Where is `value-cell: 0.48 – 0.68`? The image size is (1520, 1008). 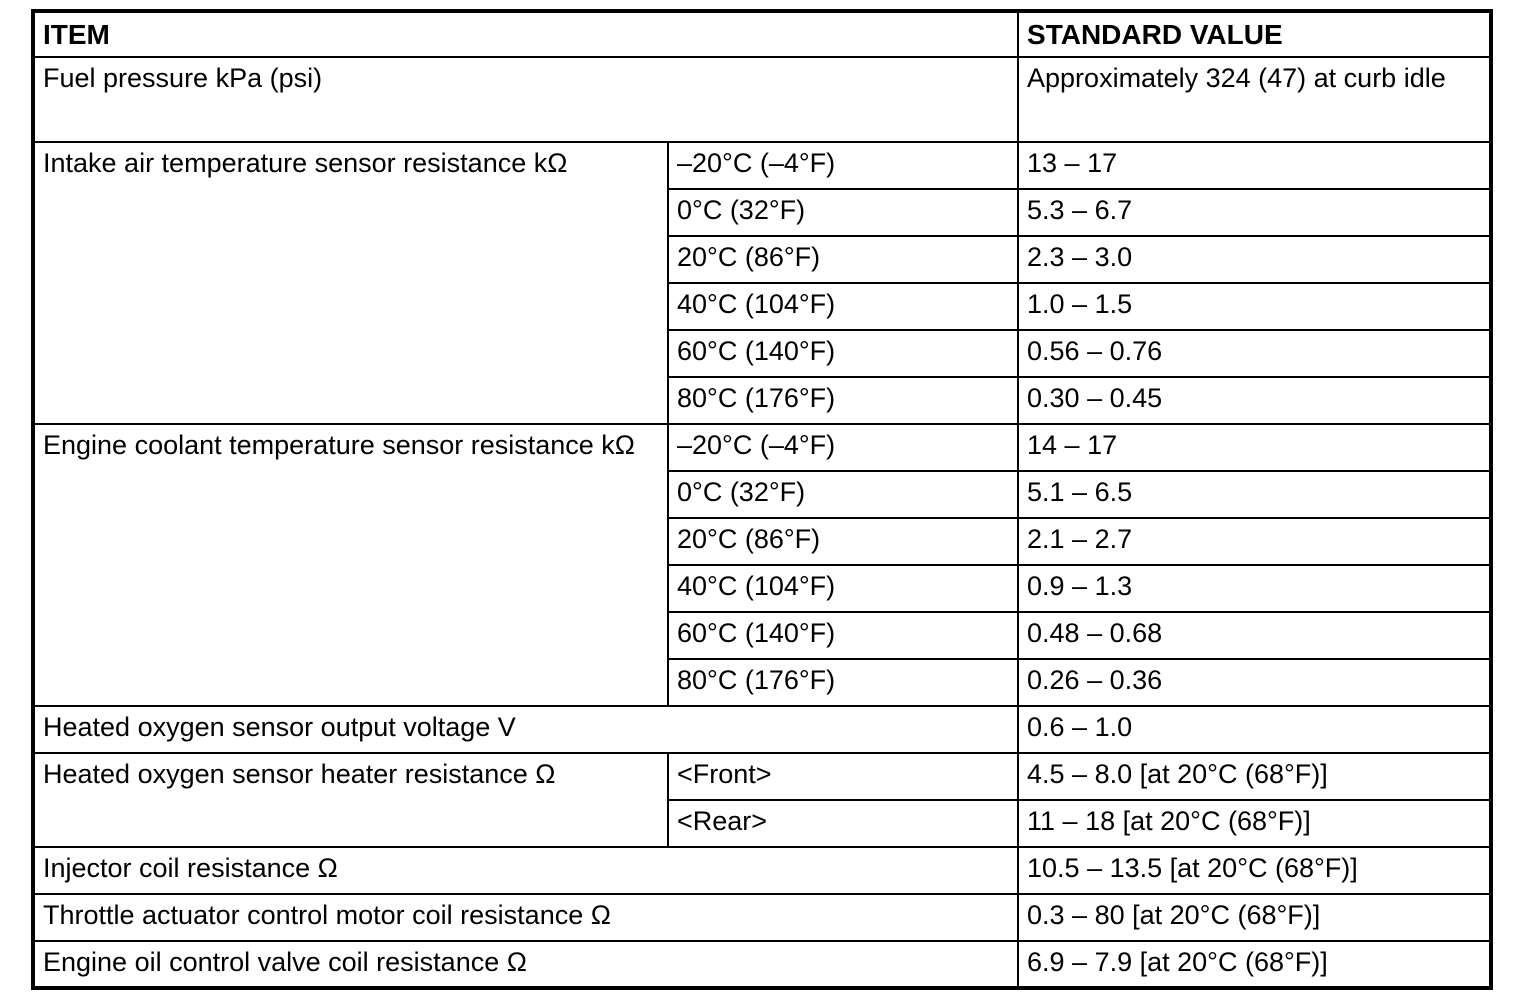 value-cell: 0.48 – 0.68 is located at coordinates (1255, 635).